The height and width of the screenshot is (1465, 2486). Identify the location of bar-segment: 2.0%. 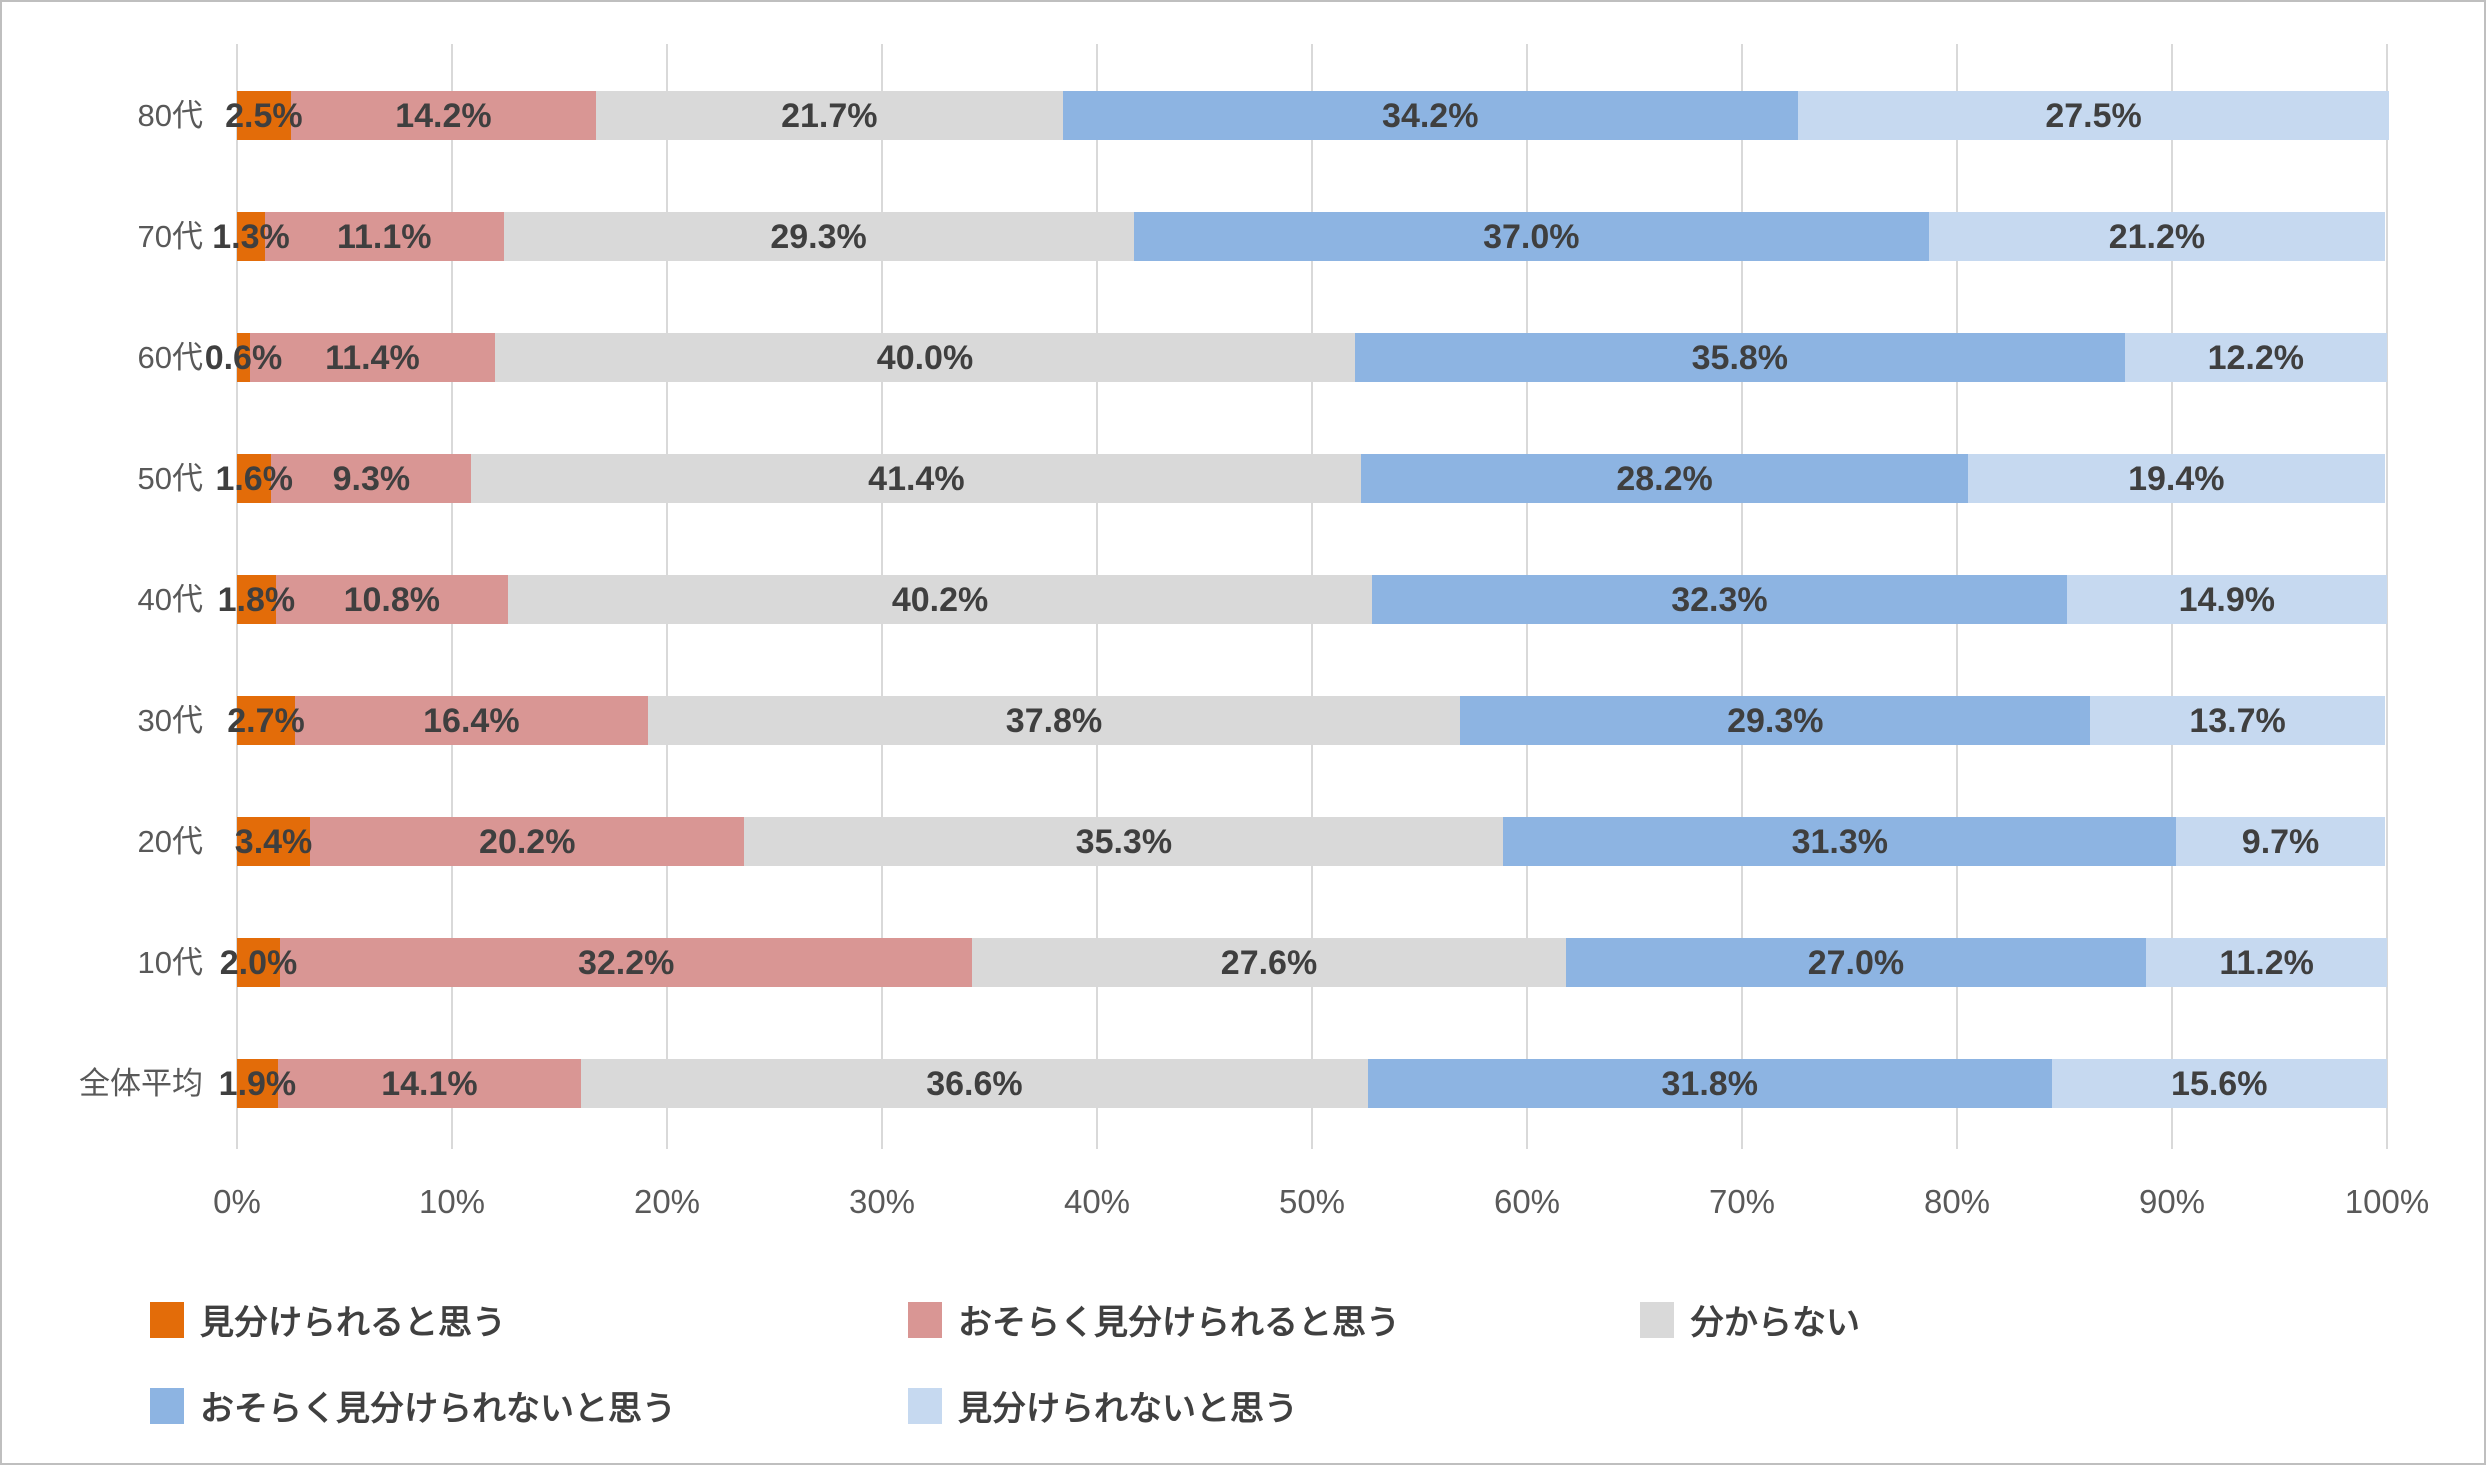
(258, 962).